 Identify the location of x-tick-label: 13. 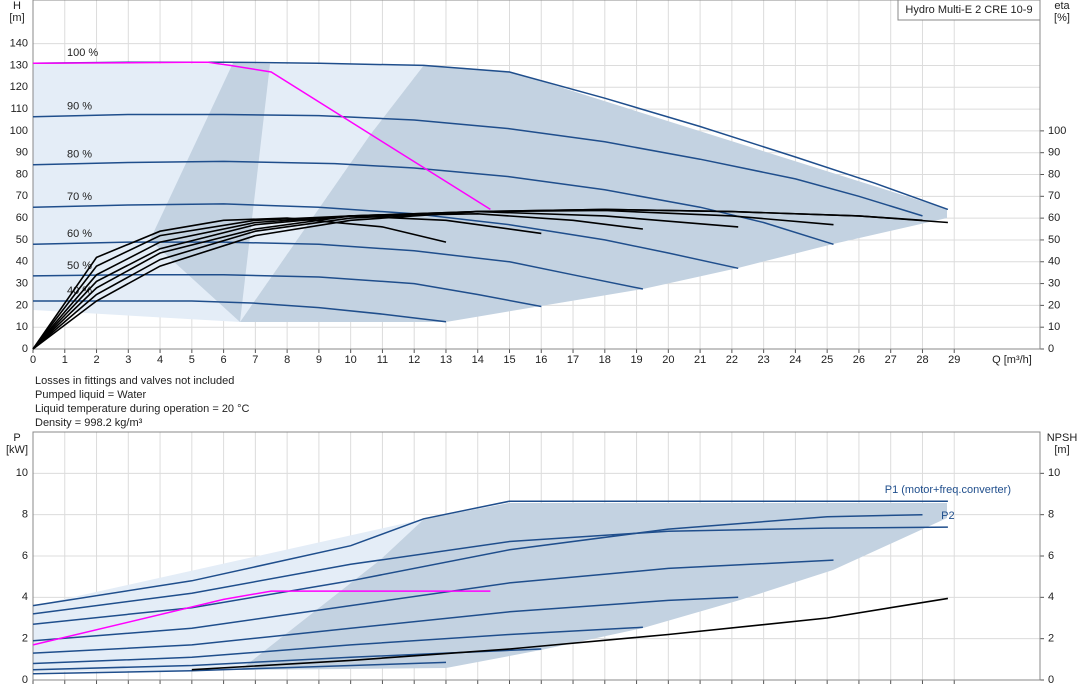
(446, 360).